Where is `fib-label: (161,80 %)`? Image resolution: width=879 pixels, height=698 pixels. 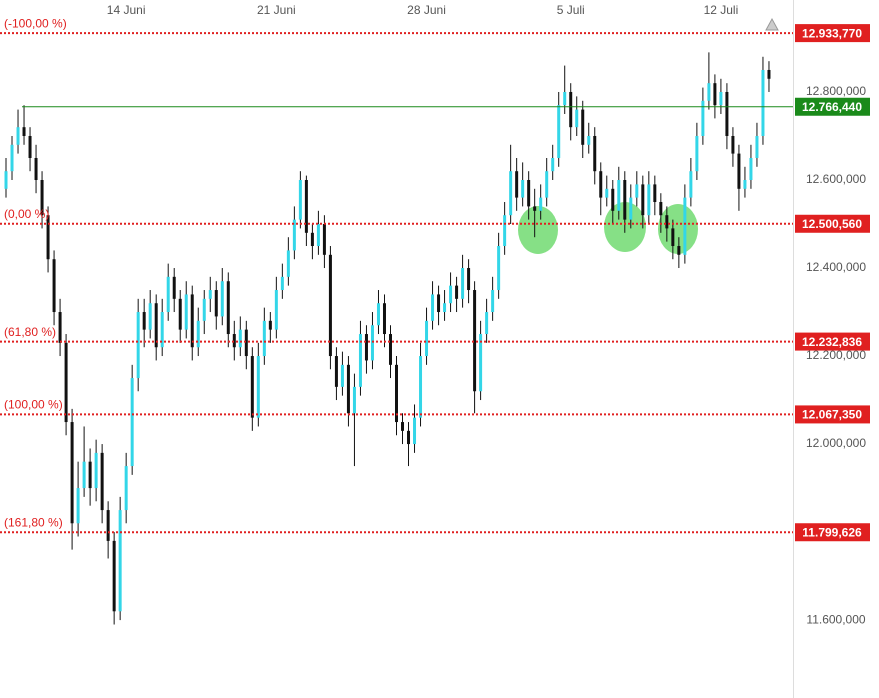 fib-label: (161,80 %) is located at coordinates (33, 522).